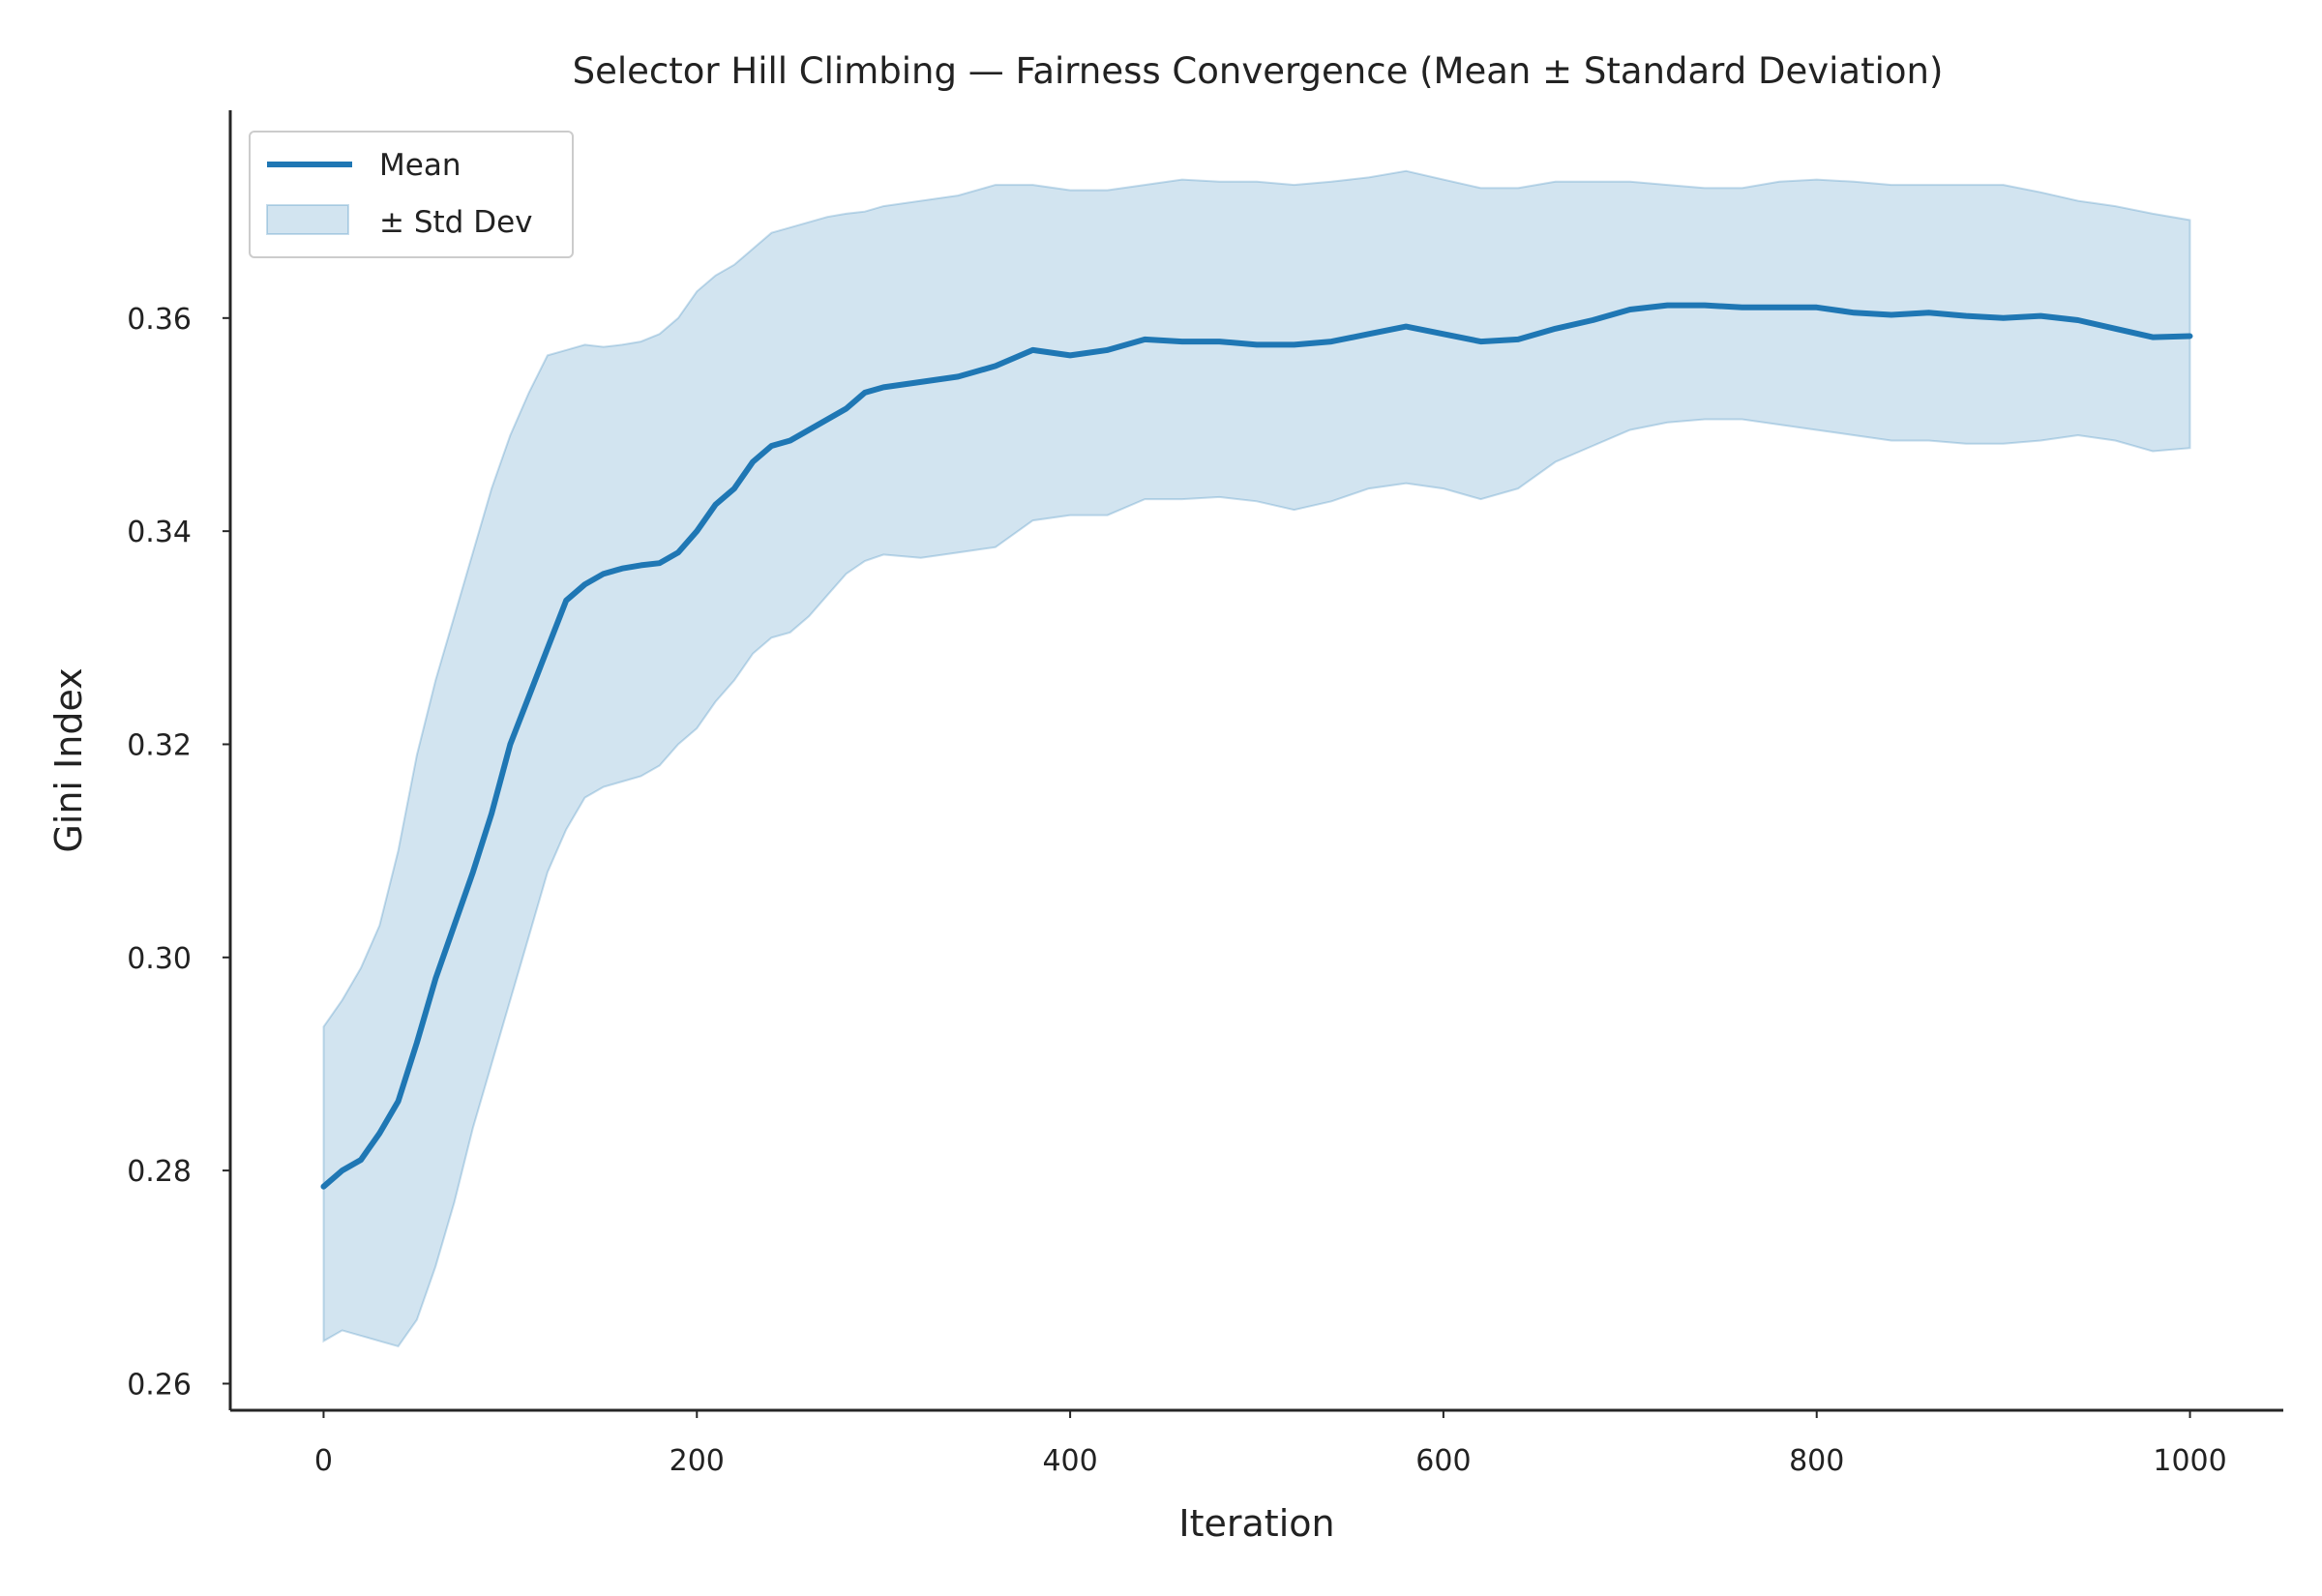 Image resolution: width=2322 pixels, height=1596 pixels. Describe the element at coordinates (159, 1172) in the screenshot. I see `y-tick-label: 0.28` at that location.